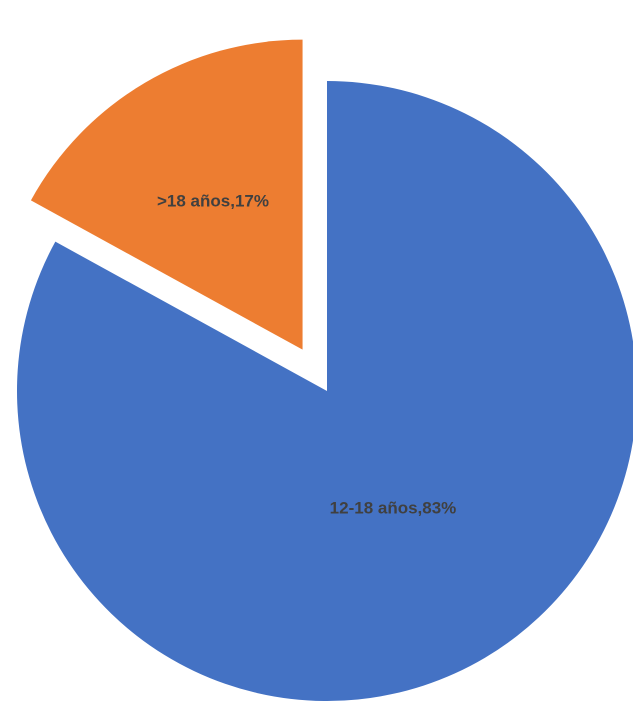  I want to click on slice-label-12-18: 12-18 años,83%, so click(393, 507).